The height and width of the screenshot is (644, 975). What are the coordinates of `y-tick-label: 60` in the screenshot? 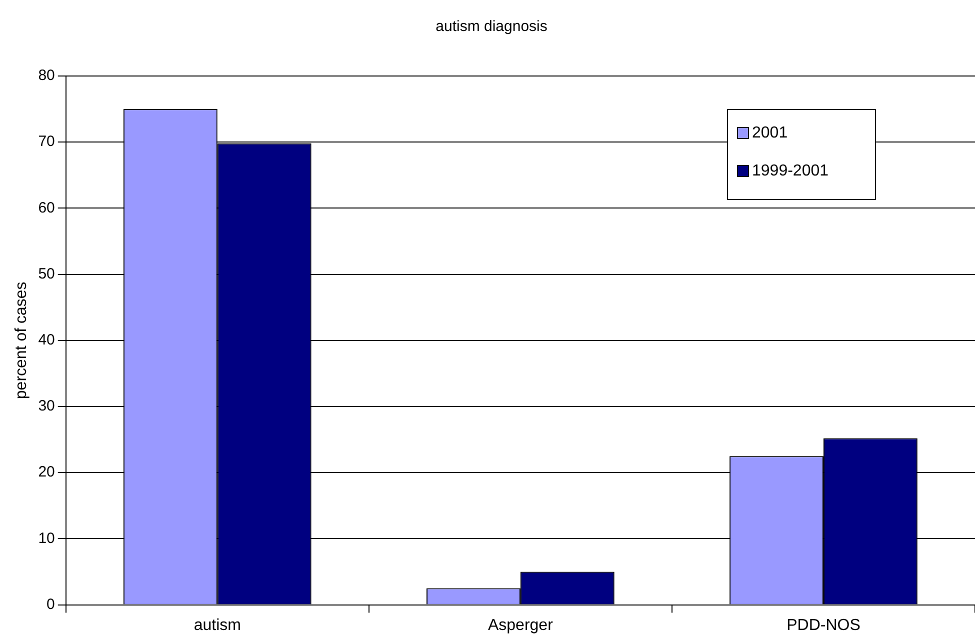 It's located at (46, 207).